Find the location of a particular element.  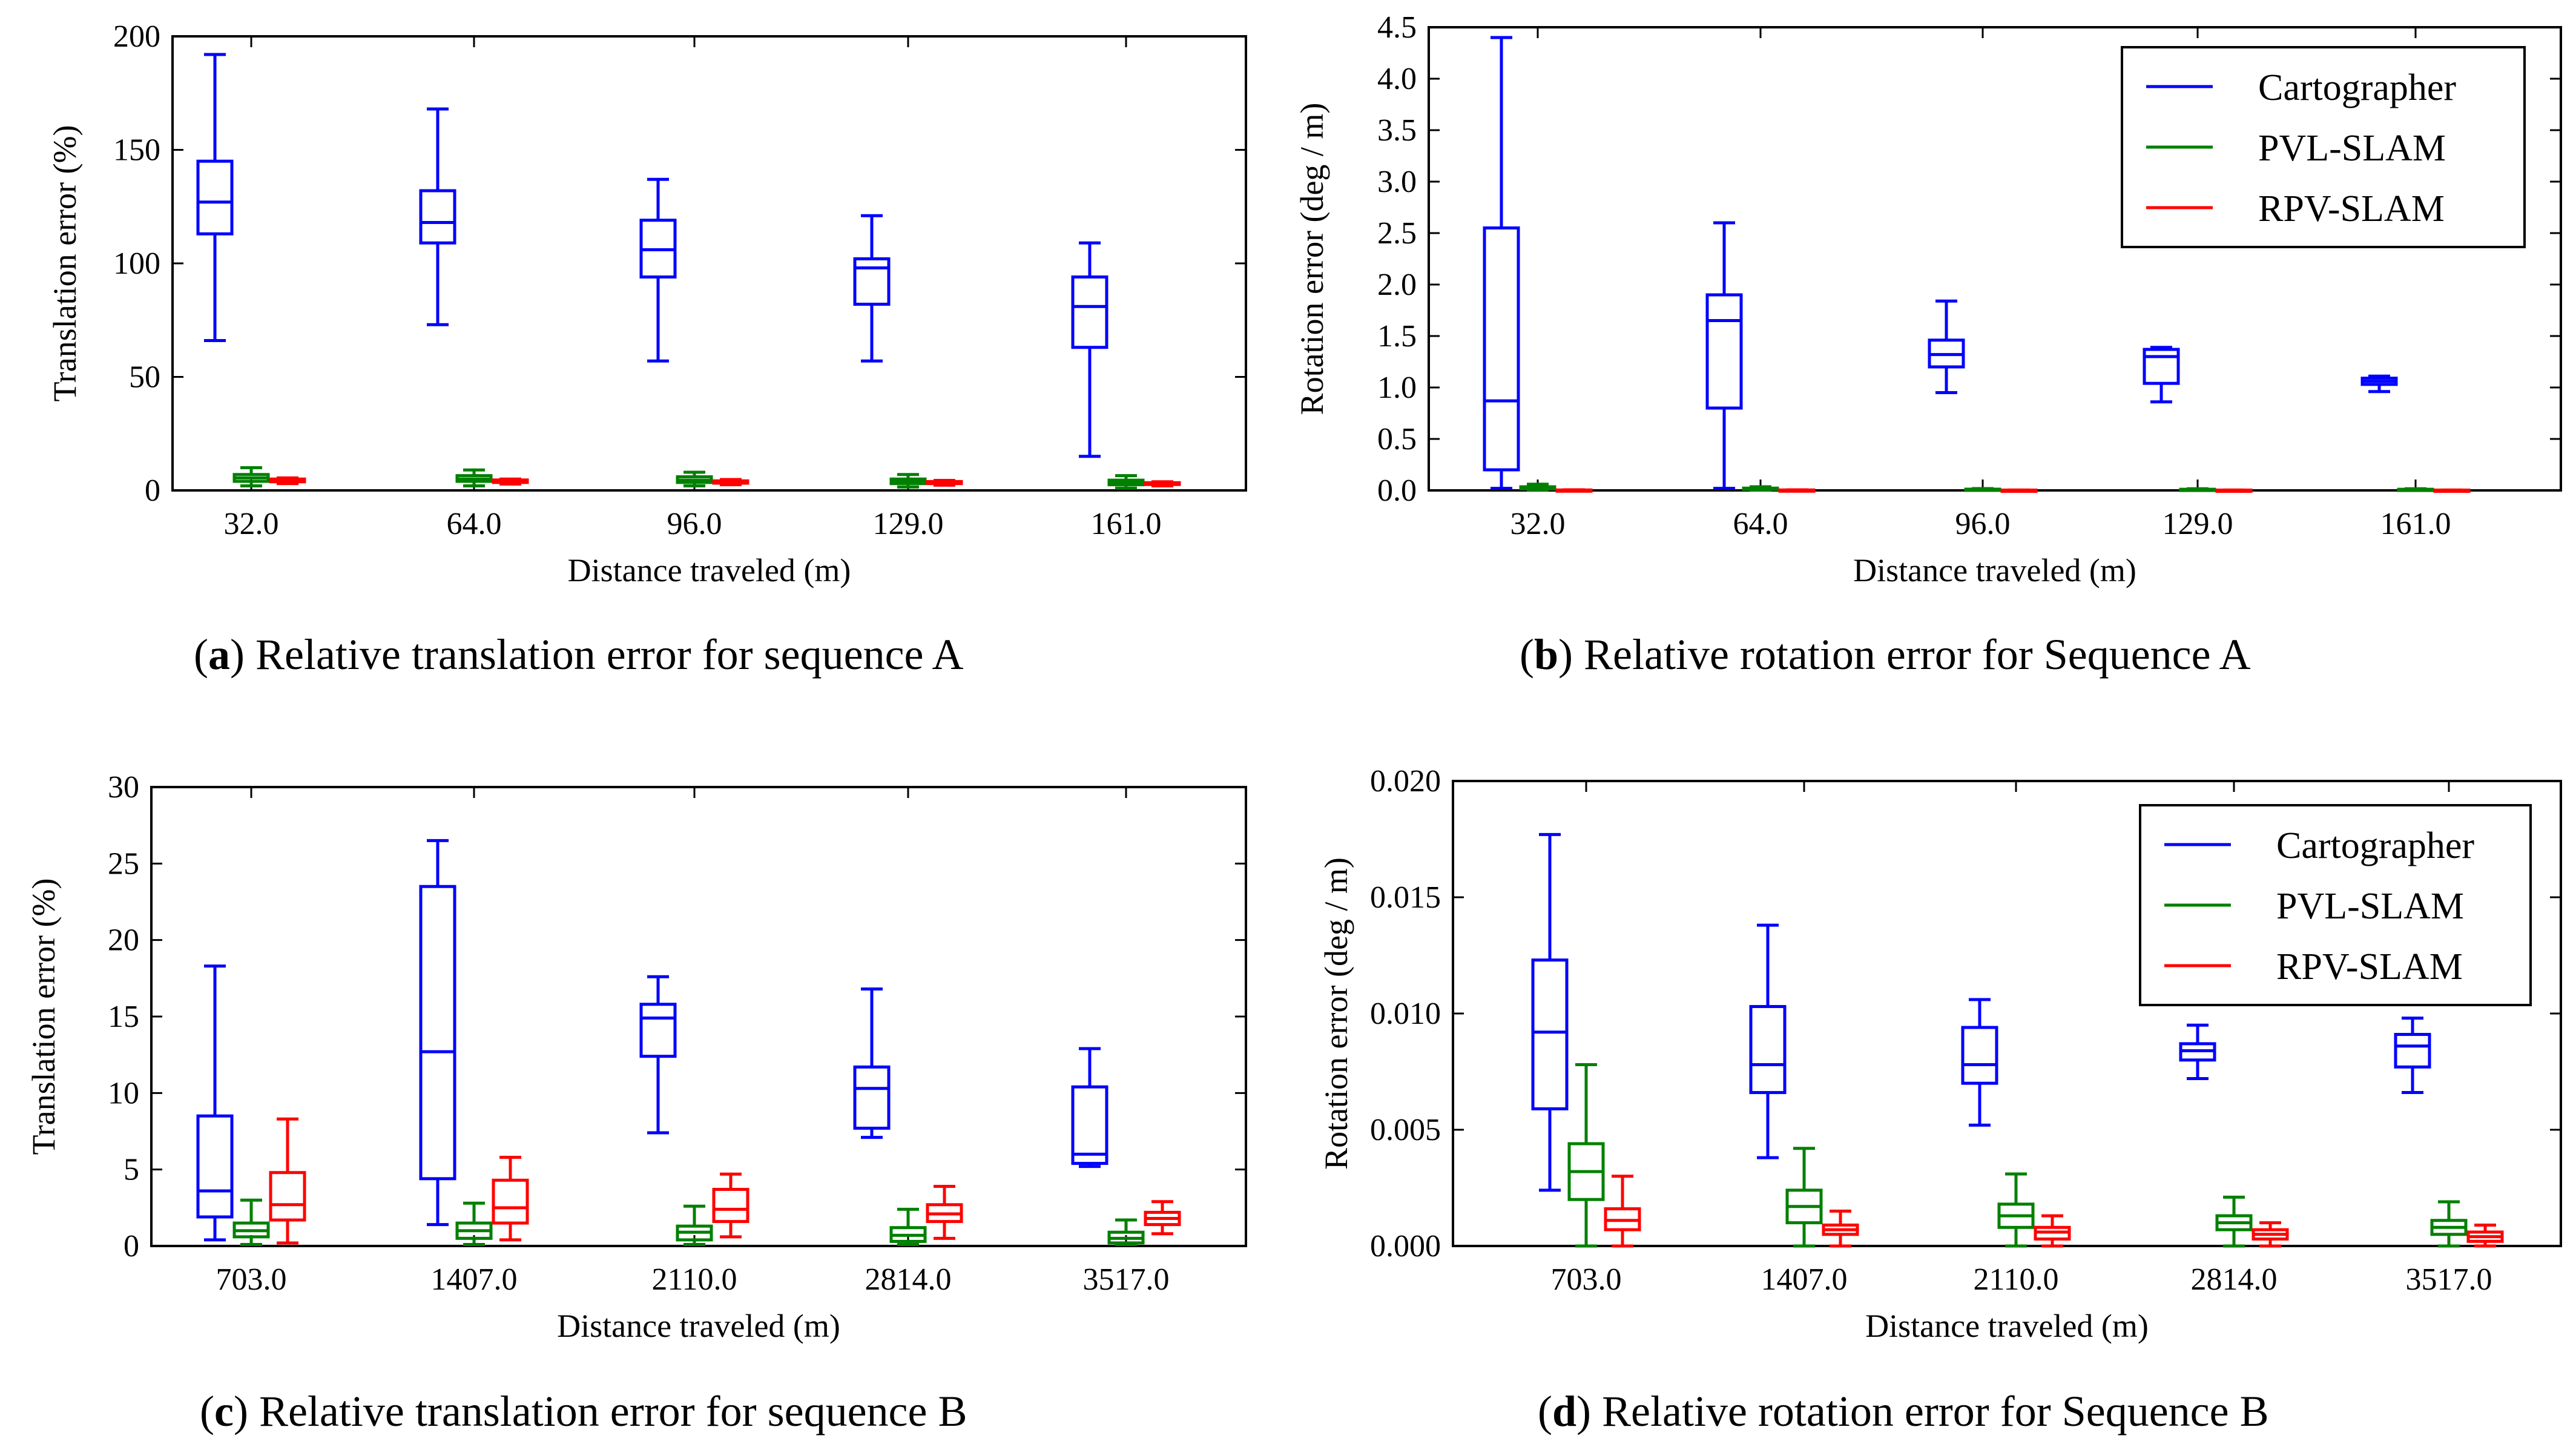

caption-d-text: Relative rotation error for Sequence B is located at coordinates (1930, 1411).